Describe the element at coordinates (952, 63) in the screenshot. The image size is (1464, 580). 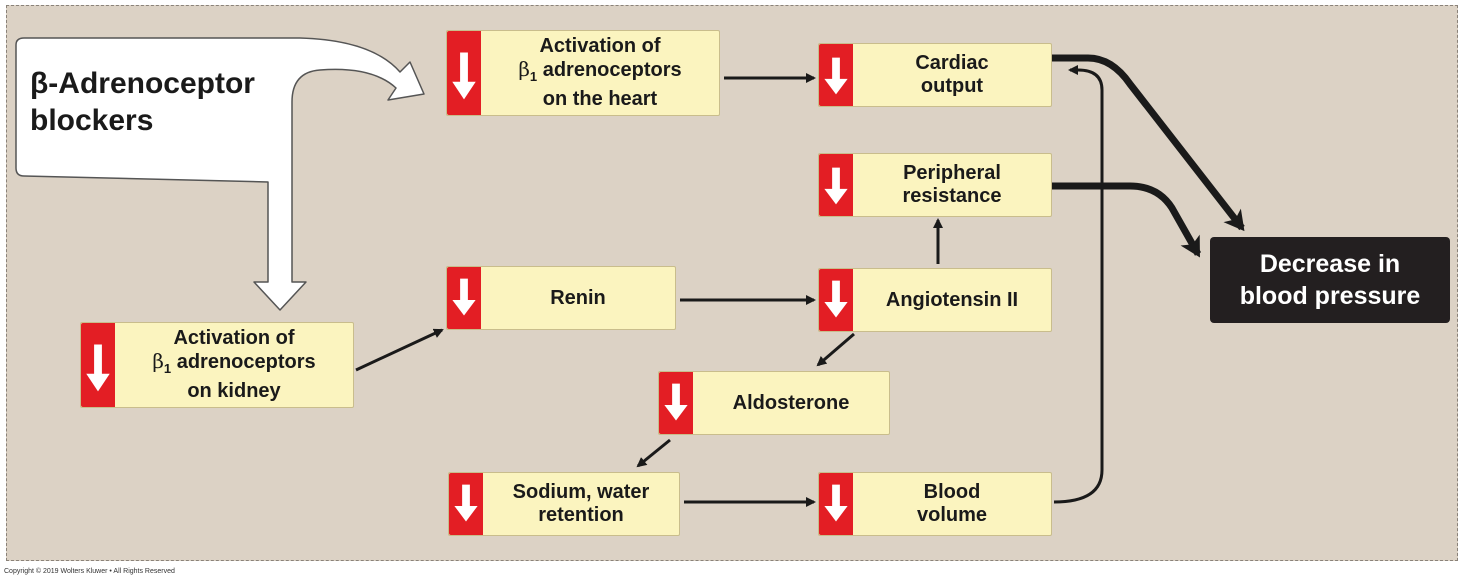
I see `box-cardiac-line-1: Cardiac` at that location.